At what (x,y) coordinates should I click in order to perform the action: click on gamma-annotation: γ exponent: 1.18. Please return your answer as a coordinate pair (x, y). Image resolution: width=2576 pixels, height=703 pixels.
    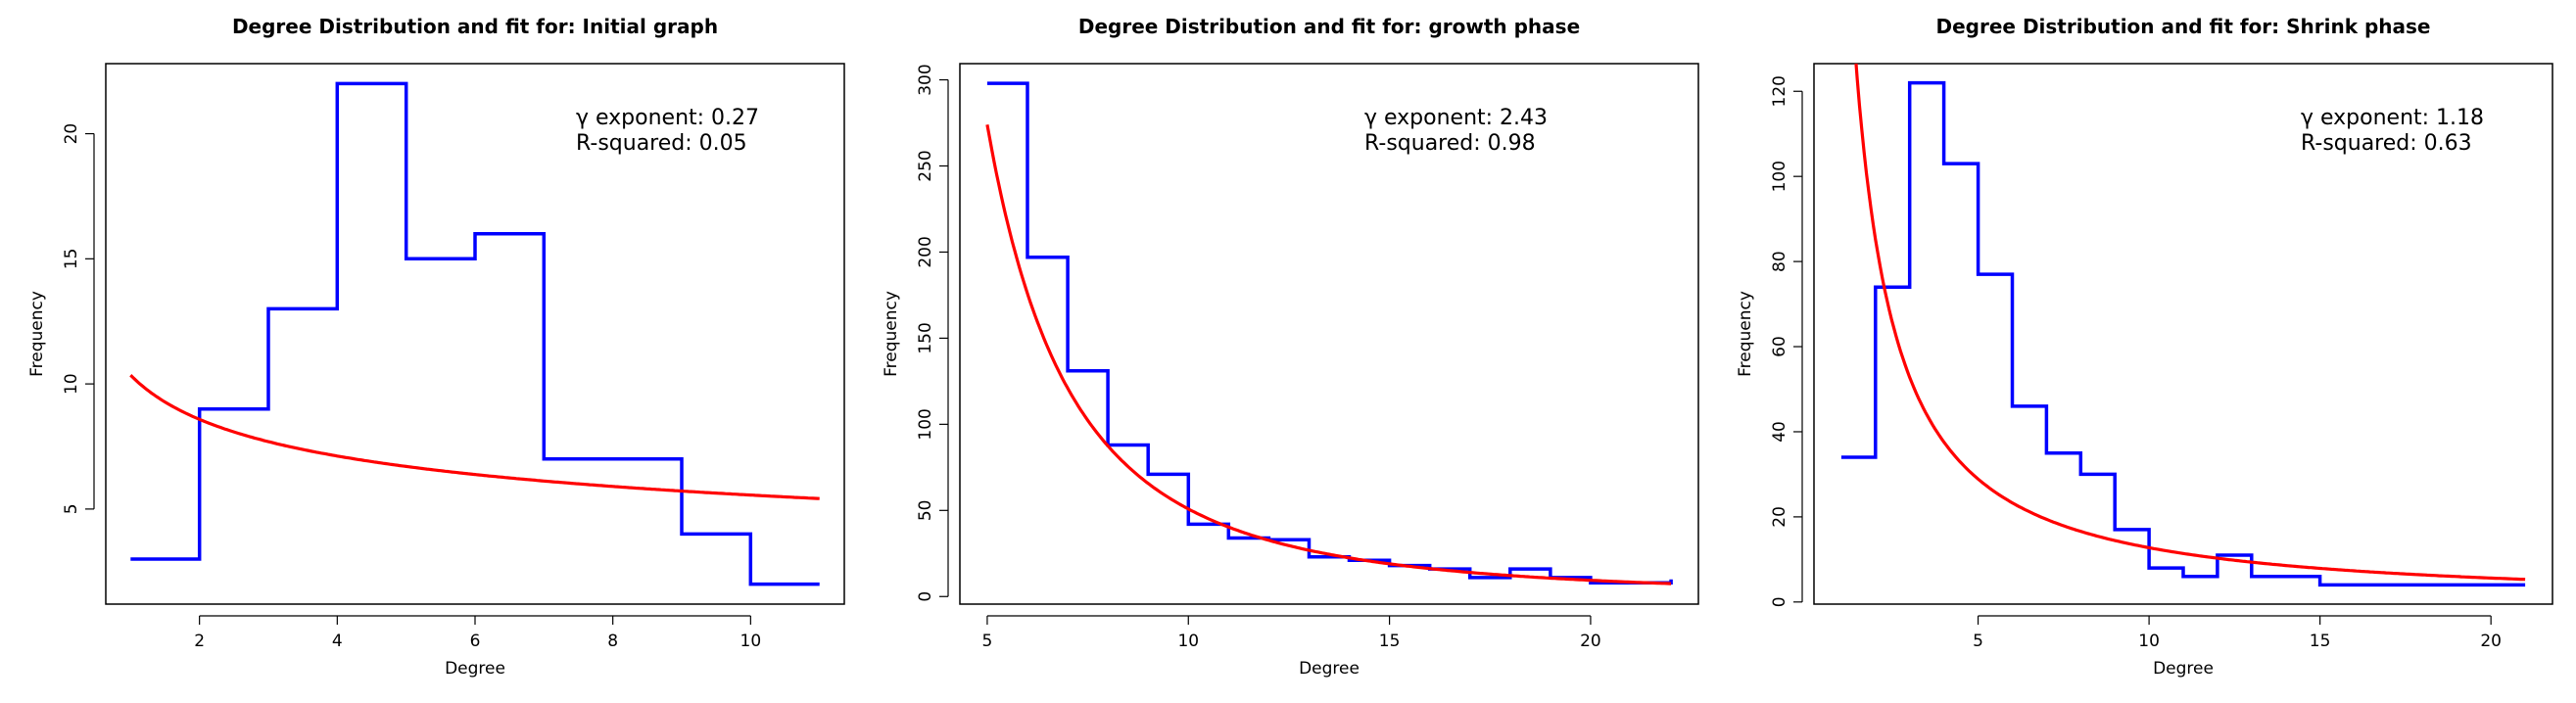
    Looking at the image, I should click on (2393, 118).